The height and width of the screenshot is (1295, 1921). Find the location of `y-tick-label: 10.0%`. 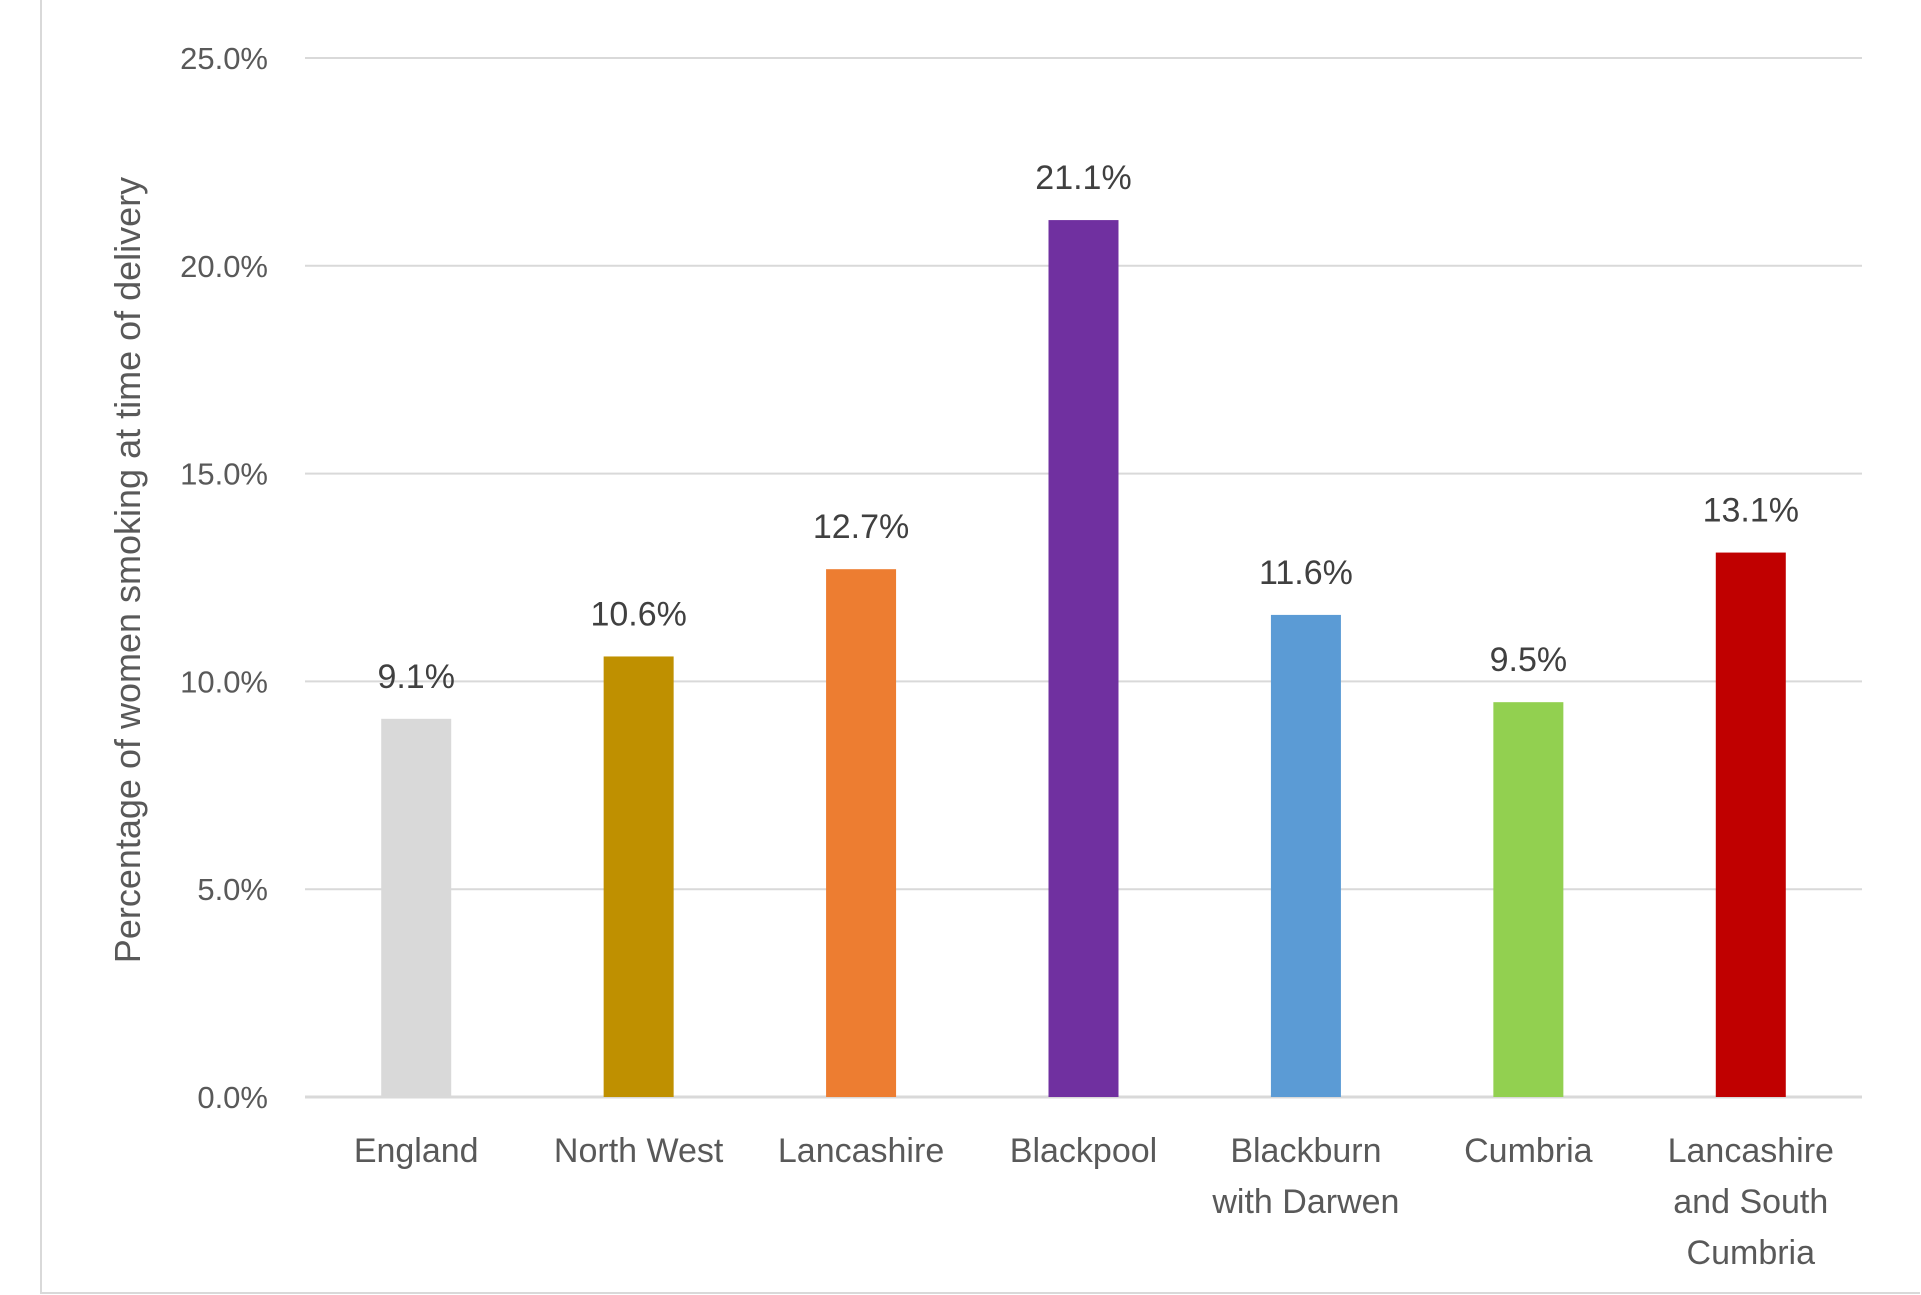

y-tick-label: 10.0% is located at coordinates (224, 681).